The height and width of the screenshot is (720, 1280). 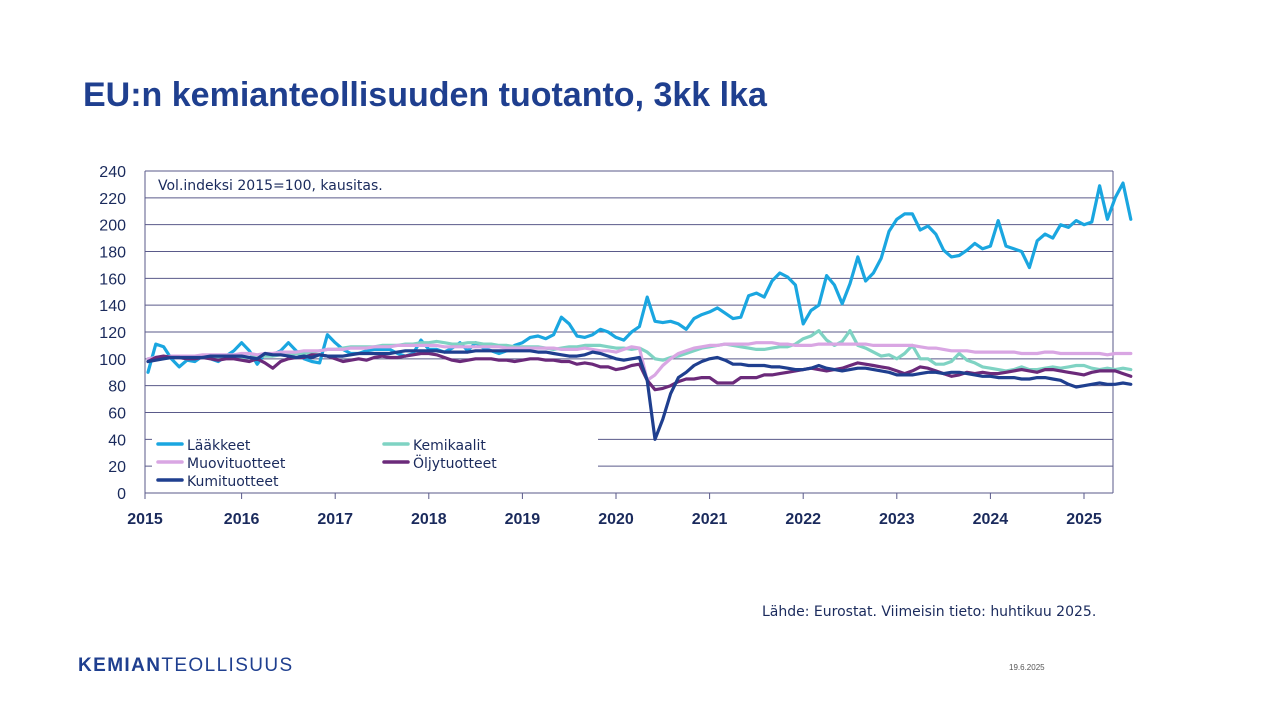 I want to click on y-tick-label: 20, so click(x=117, y=467).